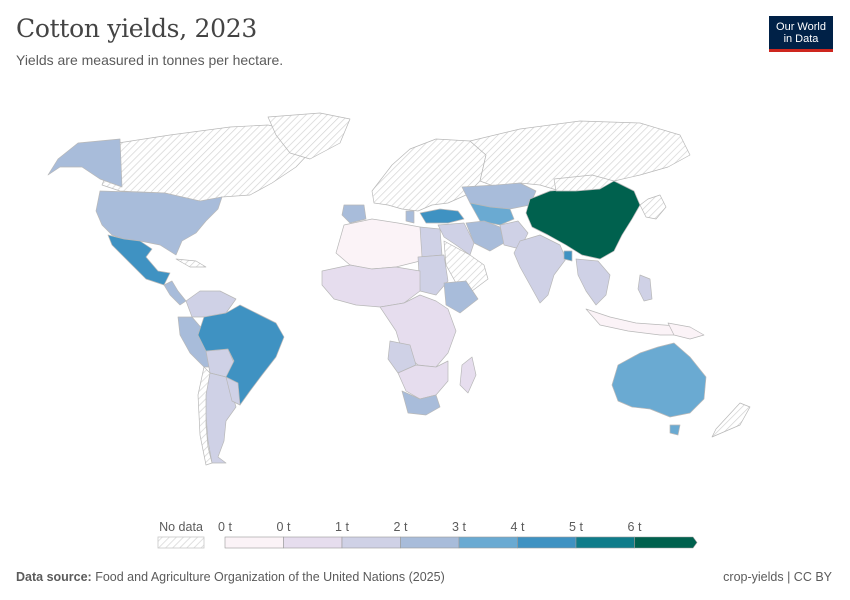 The height and width of the screenshot is (600, 850). I want to click on map-region-greece, so click(410, 217).